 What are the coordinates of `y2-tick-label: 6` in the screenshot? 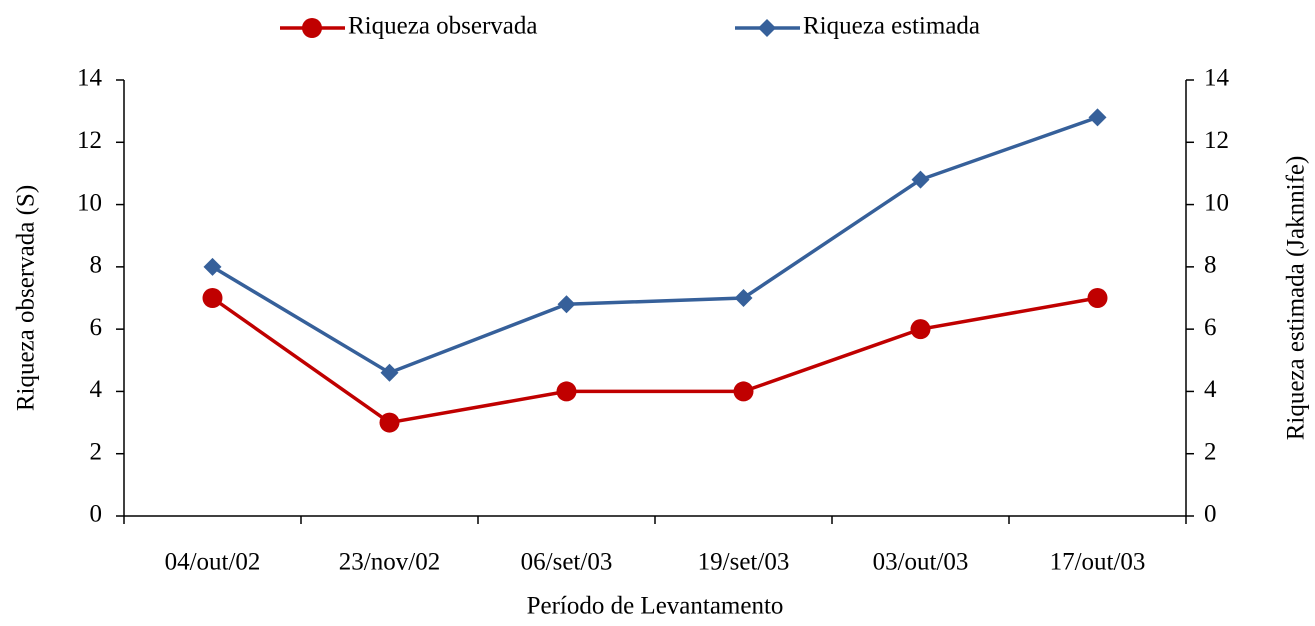 It's located at (1210, 327).